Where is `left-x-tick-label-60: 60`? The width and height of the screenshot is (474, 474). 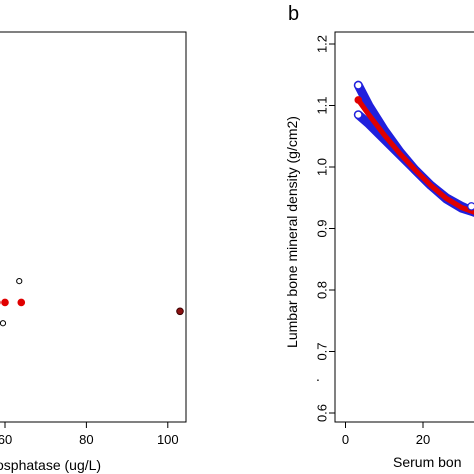
left-x-tick-label-60: 60 is located at coordinates (6, 439).